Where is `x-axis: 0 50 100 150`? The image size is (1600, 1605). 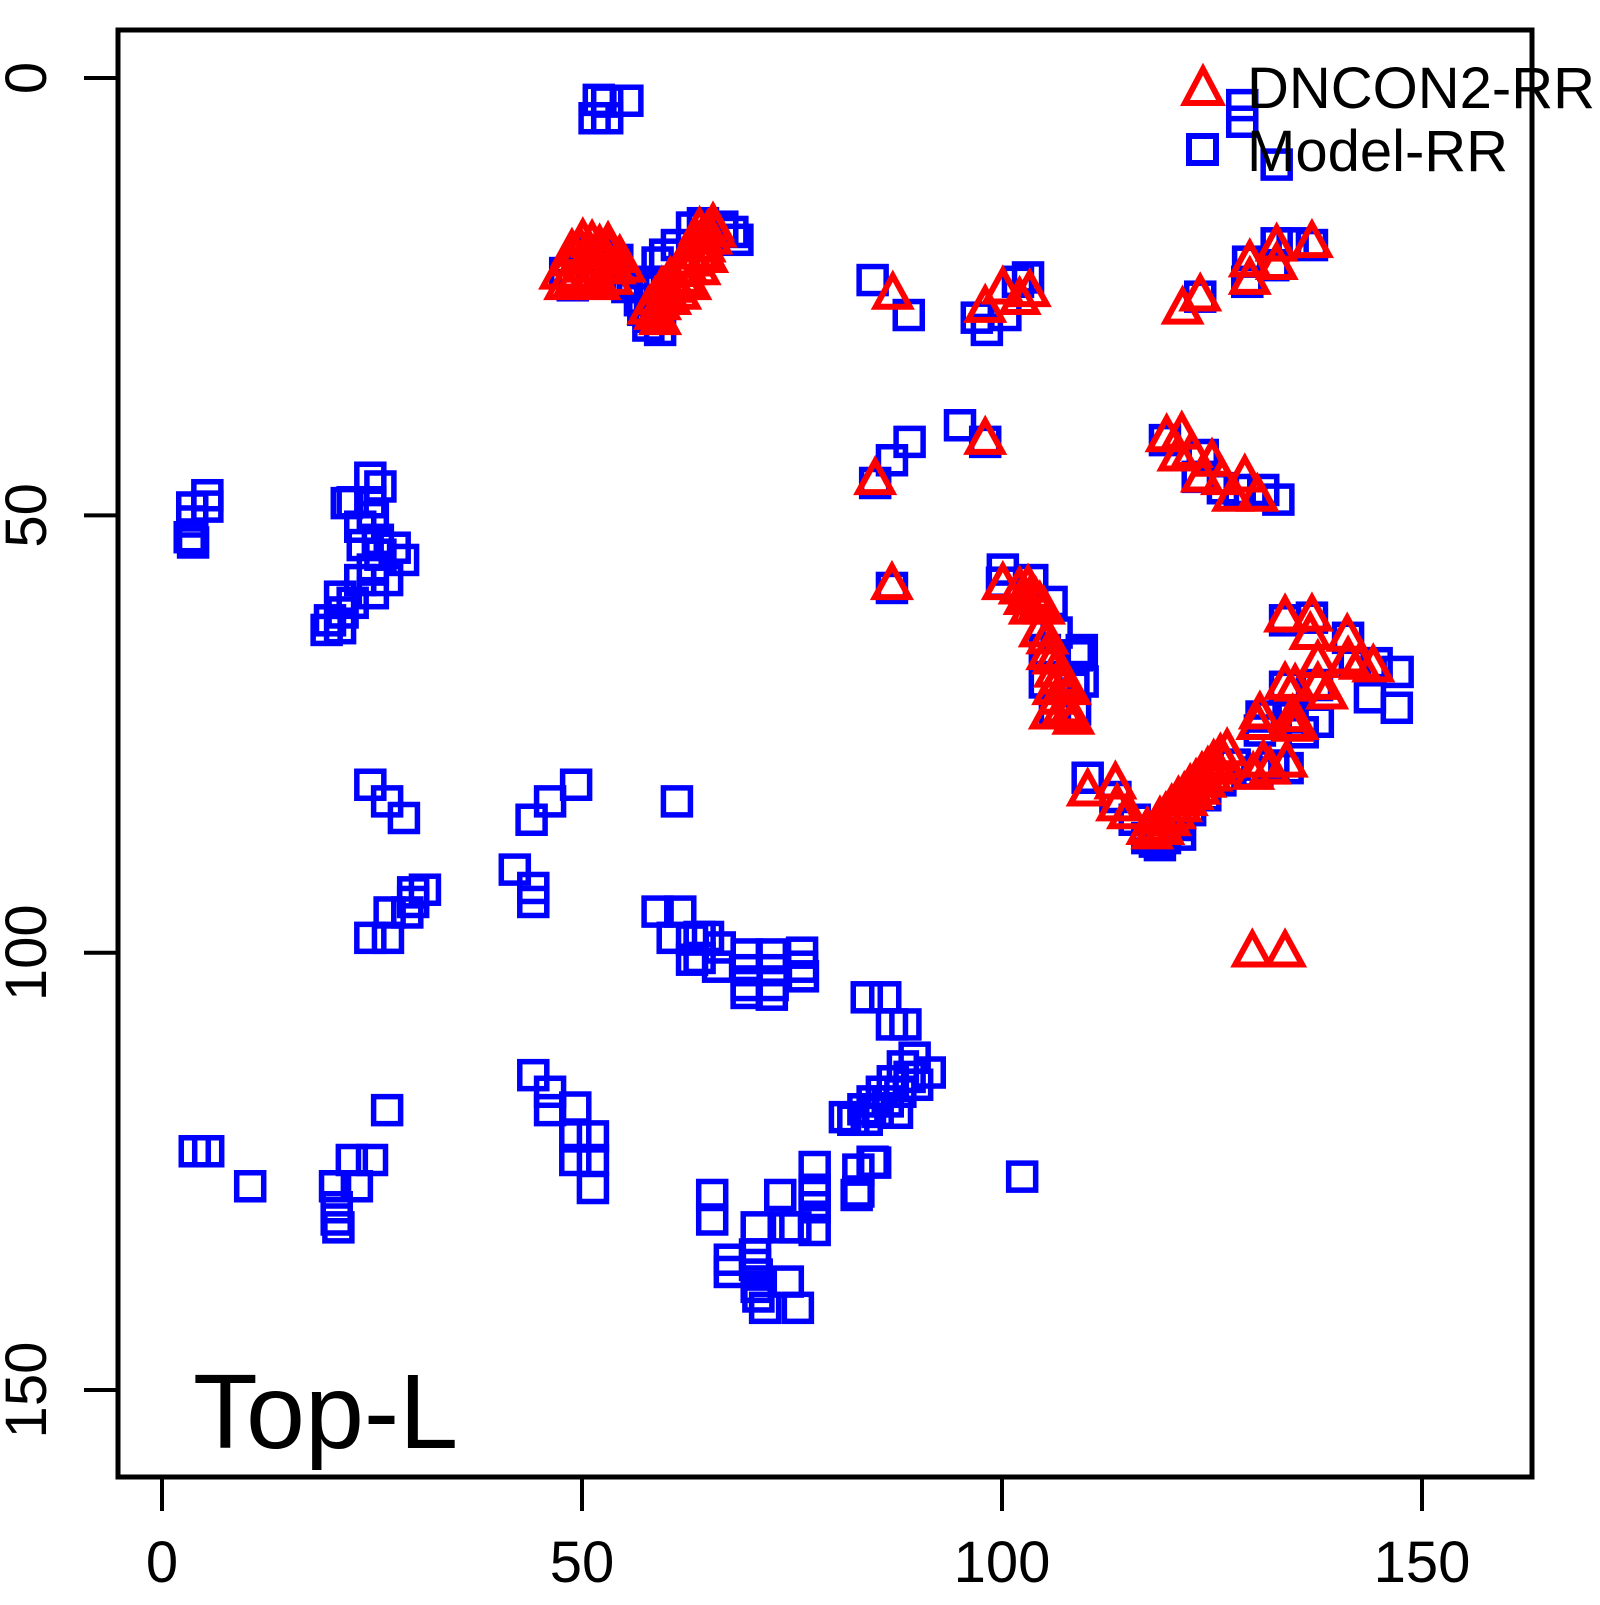
x-axis: 0 50 100 150 is located at coordinates (808, 1536).